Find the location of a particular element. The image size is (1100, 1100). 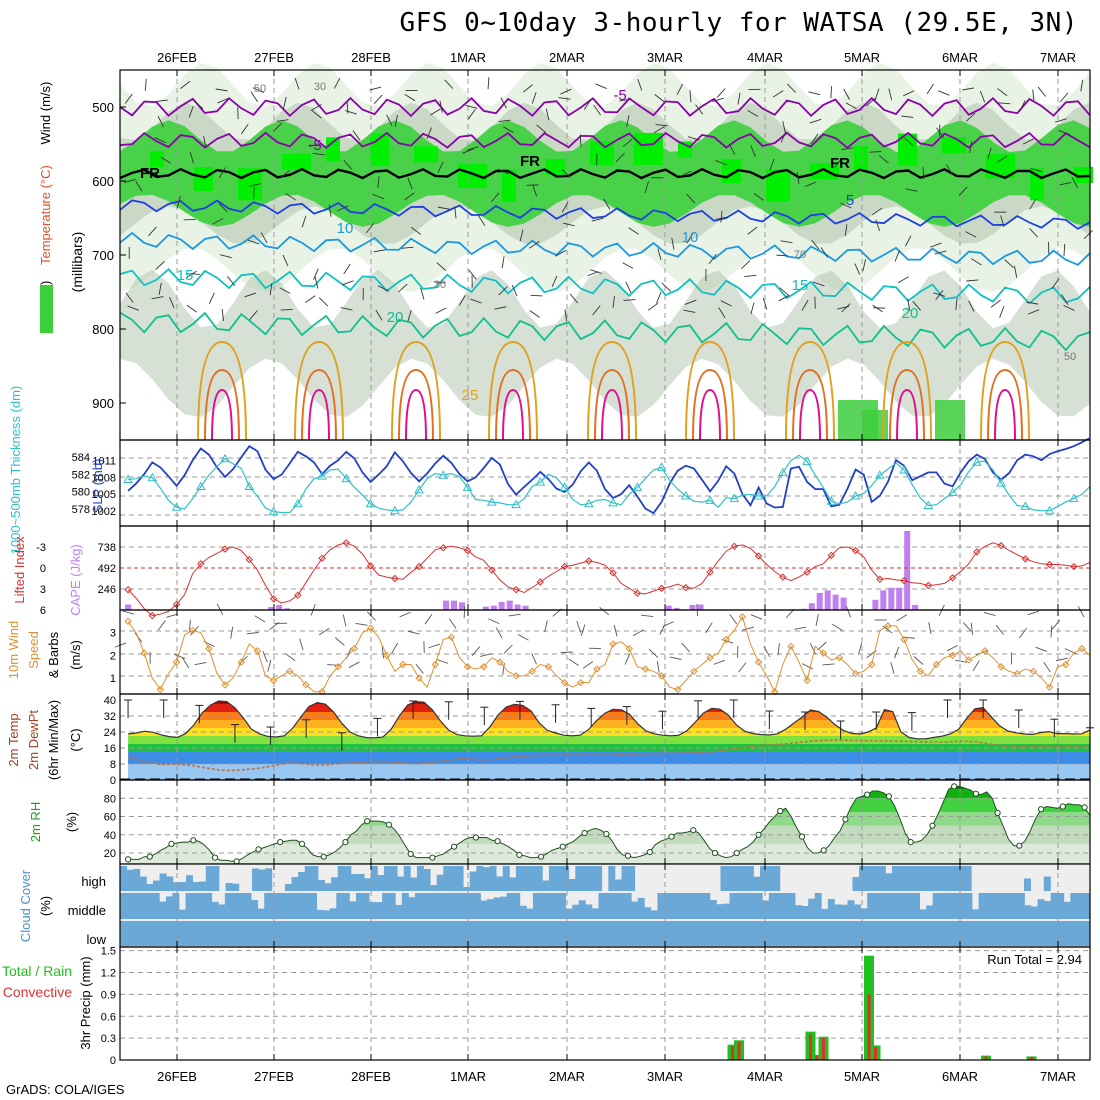

rh-patch is located at coordinates (907, 149).